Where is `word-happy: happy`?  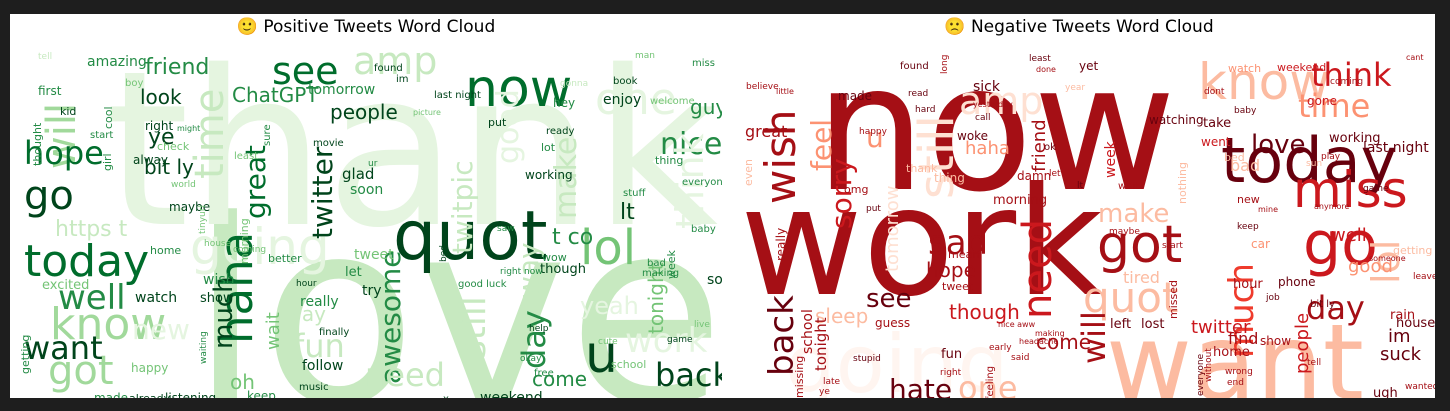 word-happy: happy is located at coordinates (873, 132).